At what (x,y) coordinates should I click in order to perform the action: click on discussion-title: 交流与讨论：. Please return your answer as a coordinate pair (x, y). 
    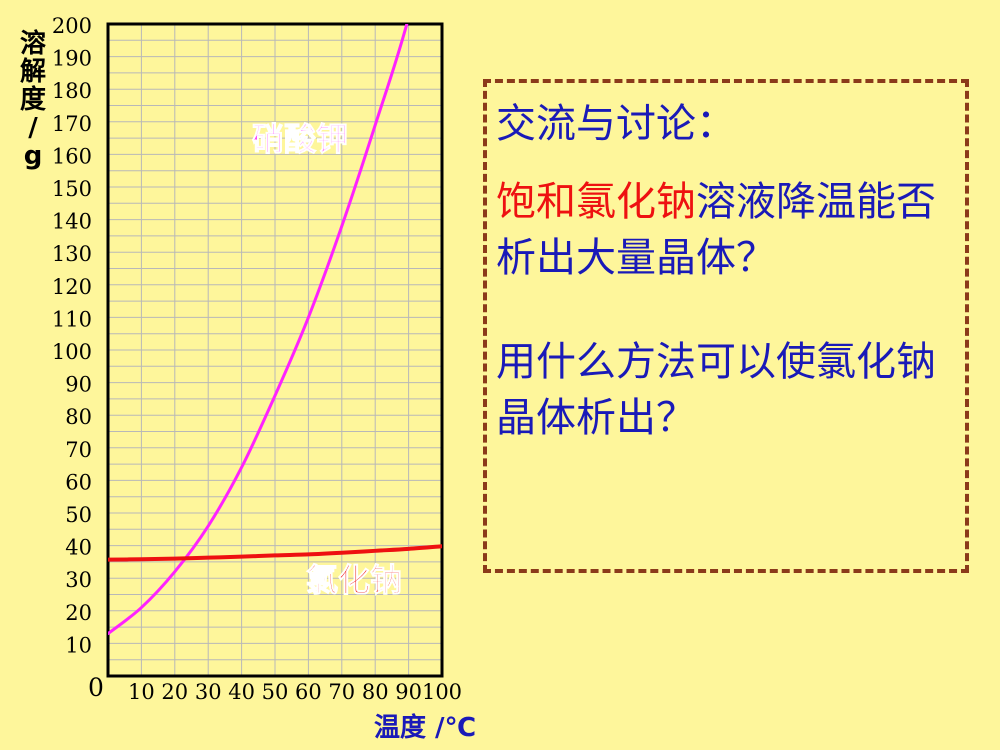
    Looking at the image, I should click on (616, 124).